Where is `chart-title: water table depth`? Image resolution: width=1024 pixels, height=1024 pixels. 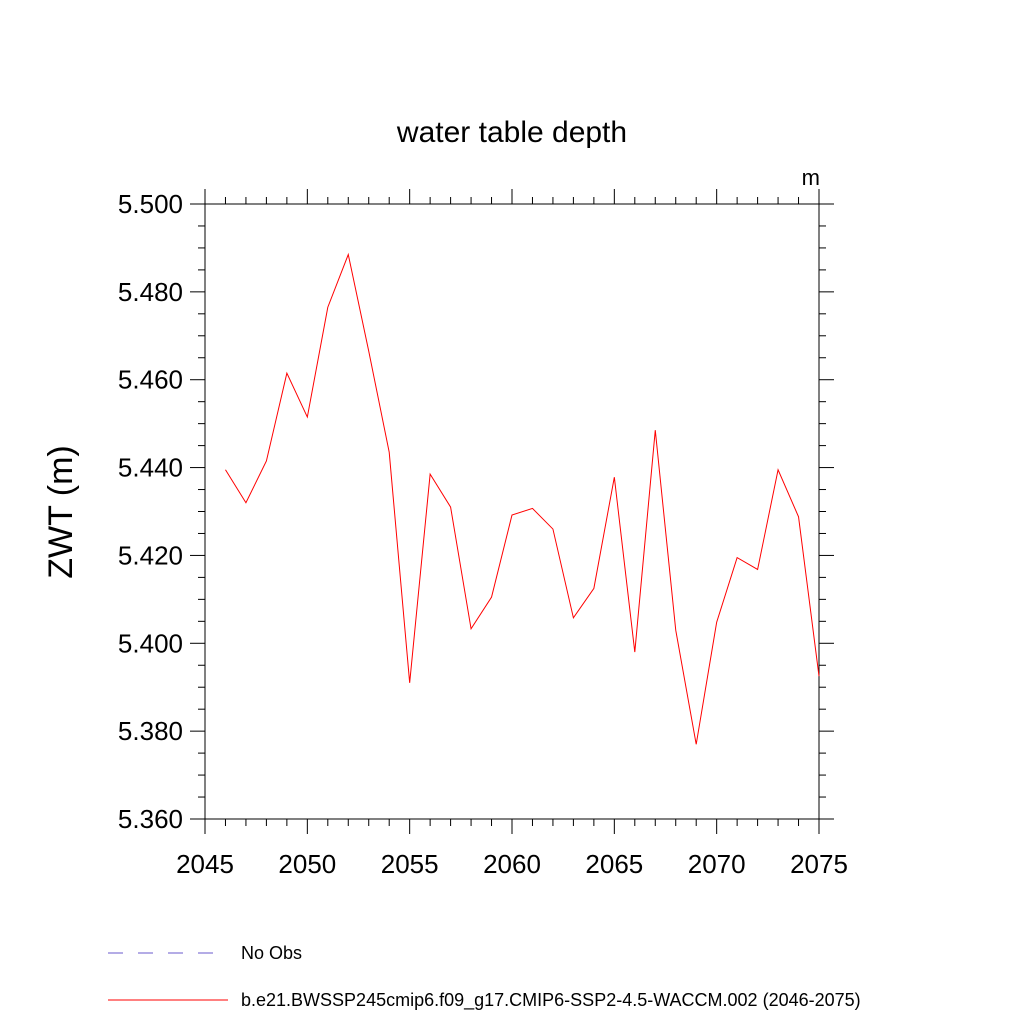 chart-title: water table depth is located at coordinates (511, 132).